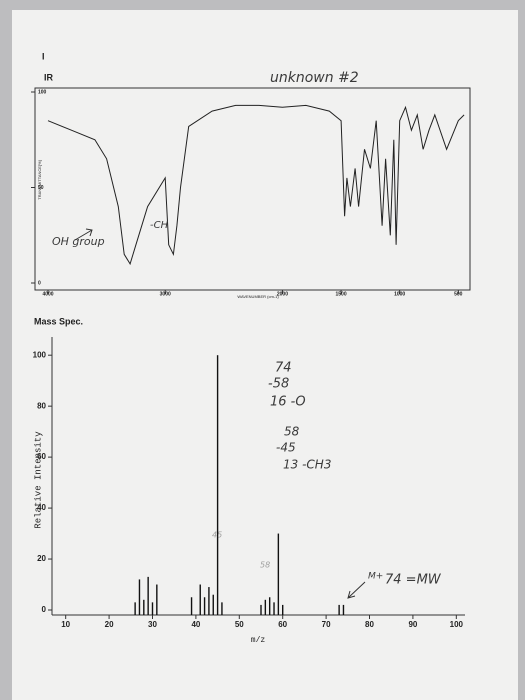  I want to click on y-tick-label: 20, so click(41, 558).